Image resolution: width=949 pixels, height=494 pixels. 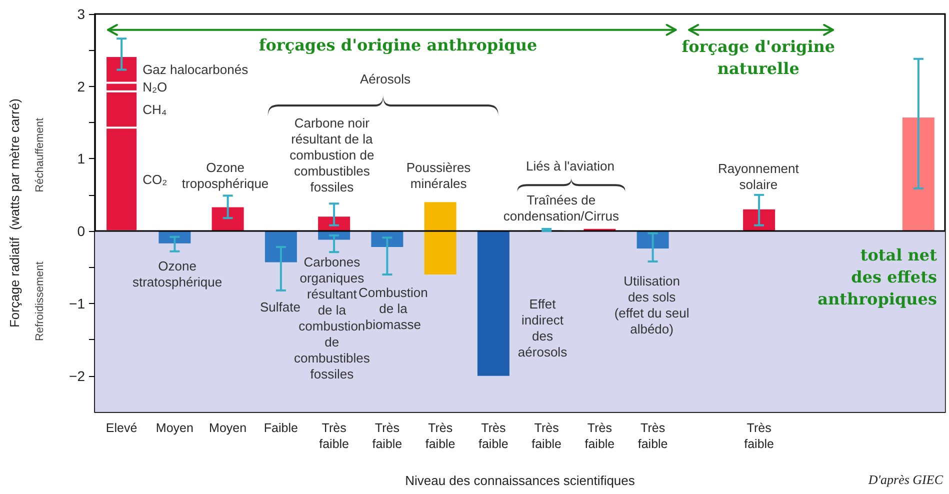 What do you see at coordinates (905, 479) in the screenshot?
I see `text: D'après GIEC` at bounding box center [905, 479].